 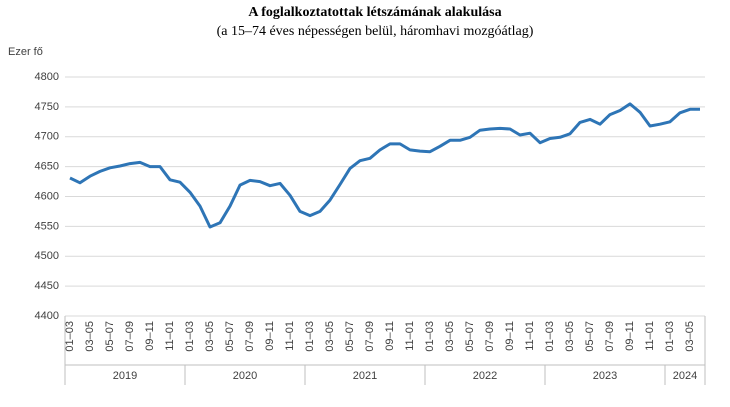 I want to click on y-tick-label: 4500, so click(x=47, y=256).